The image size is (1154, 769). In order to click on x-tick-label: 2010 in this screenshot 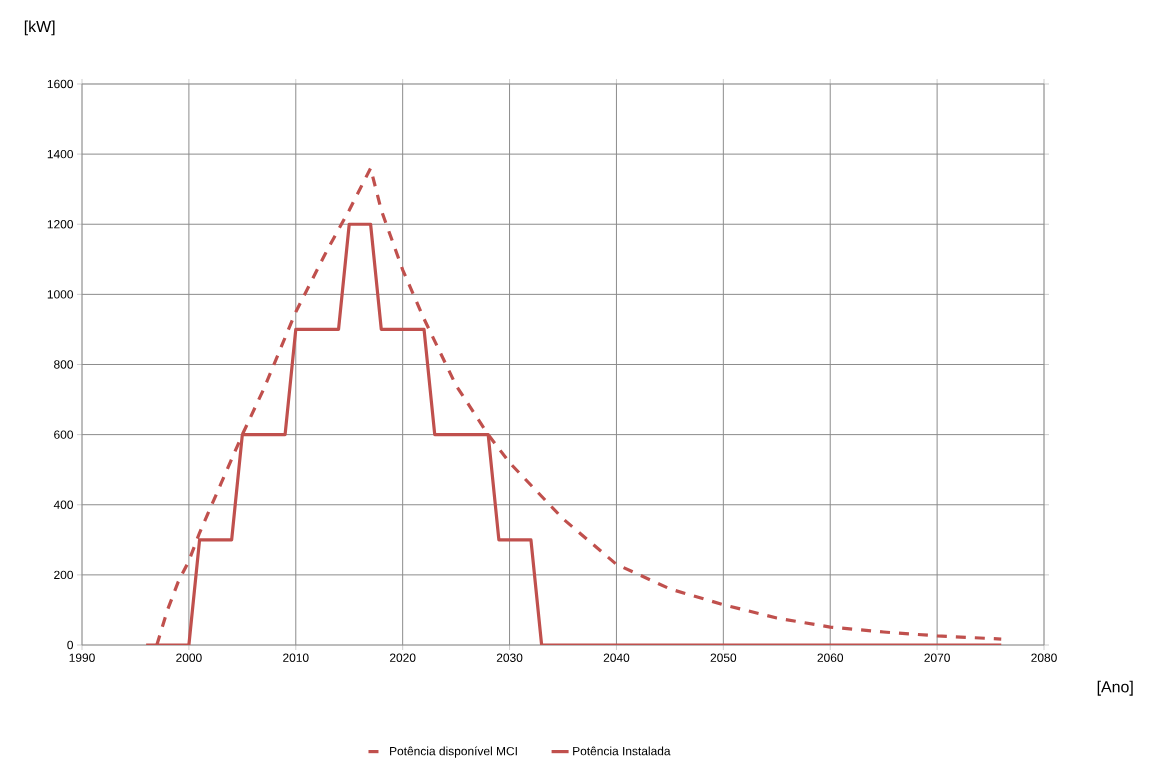, I will do `click(296, 657)`.